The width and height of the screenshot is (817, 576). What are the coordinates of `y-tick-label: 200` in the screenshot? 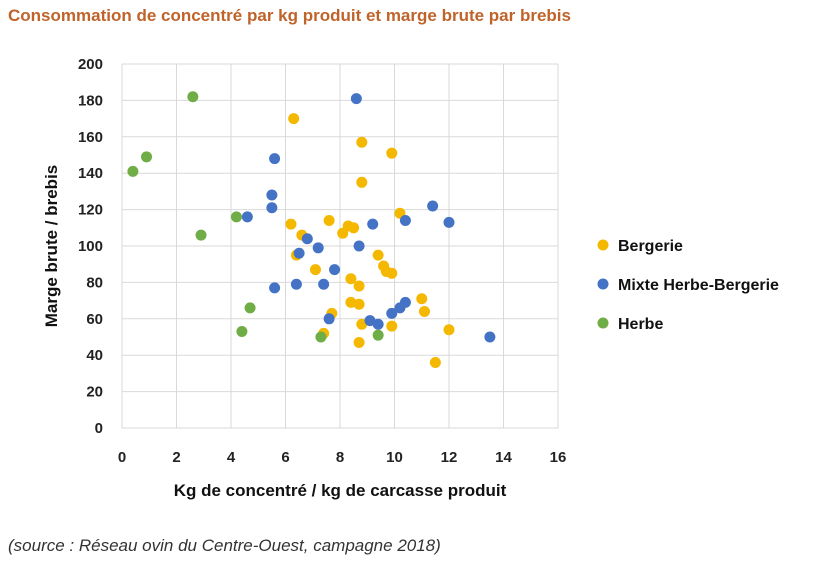 It's located at (90, 64).